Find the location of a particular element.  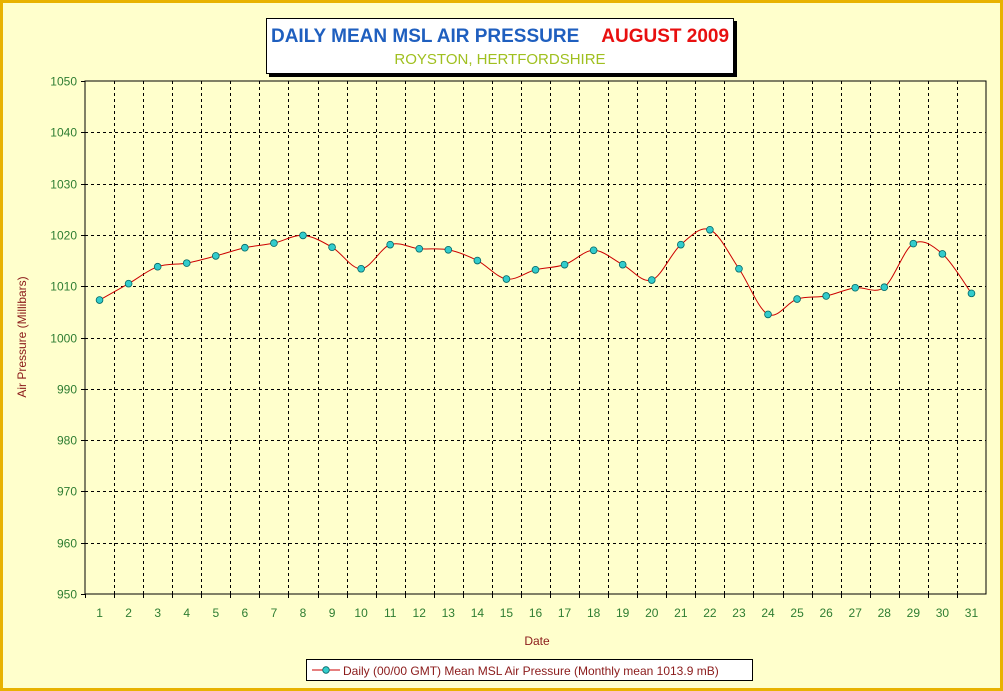

x-tick-label: 28 is located at coordinates (885, 613).